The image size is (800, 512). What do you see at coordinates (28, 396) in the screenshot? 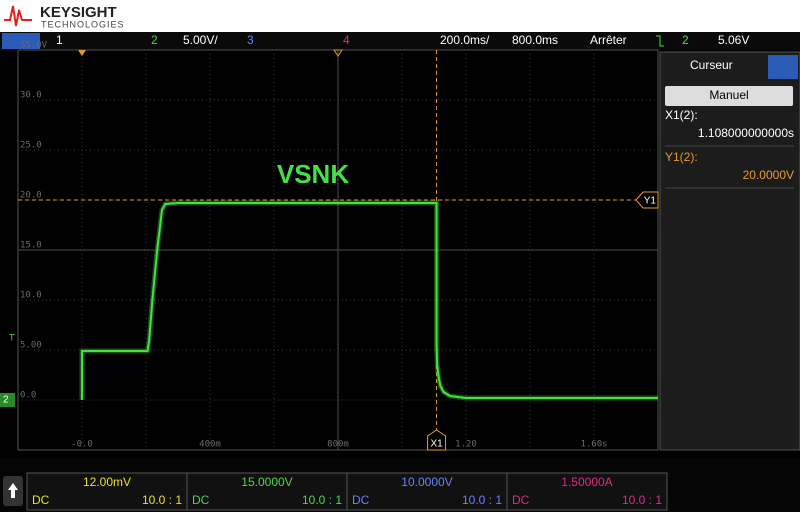
I see `y-tick-label: 0.0` at bounding box center [28, 396].